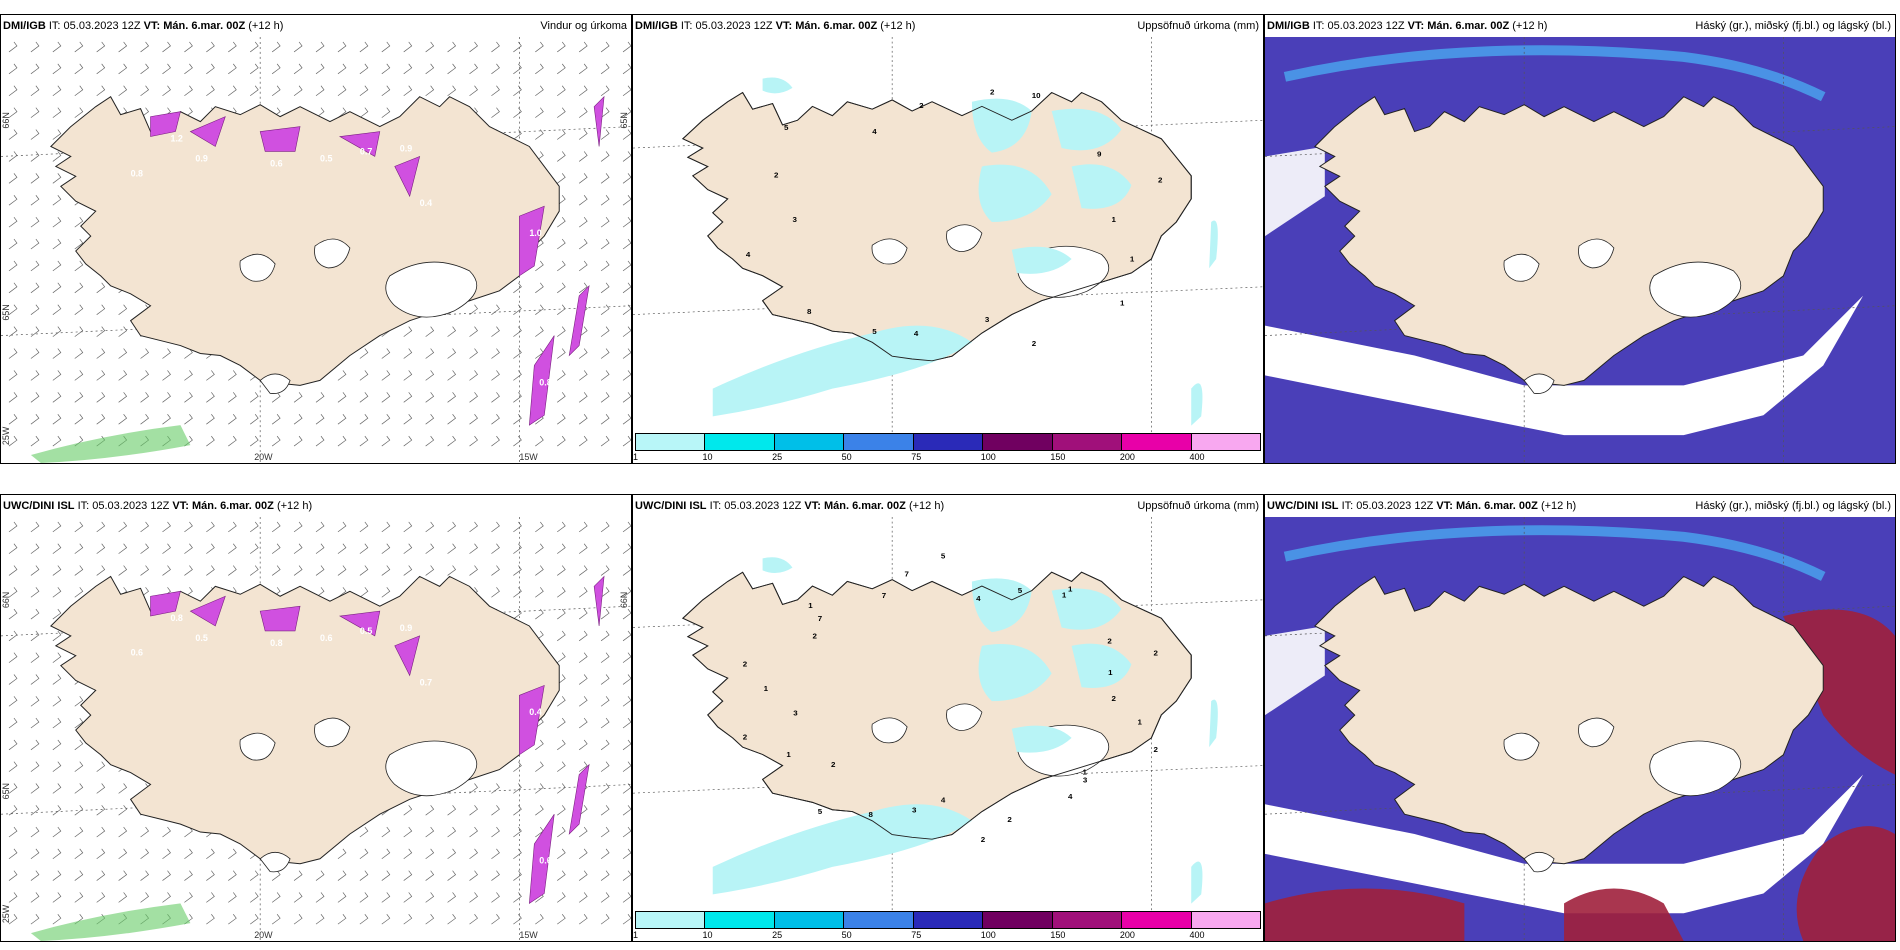 The height and width of the screenshot is (950, 1900). Describe the element at coordinates (1580, 250) in the screenshot. I see `map-svg` at that location.